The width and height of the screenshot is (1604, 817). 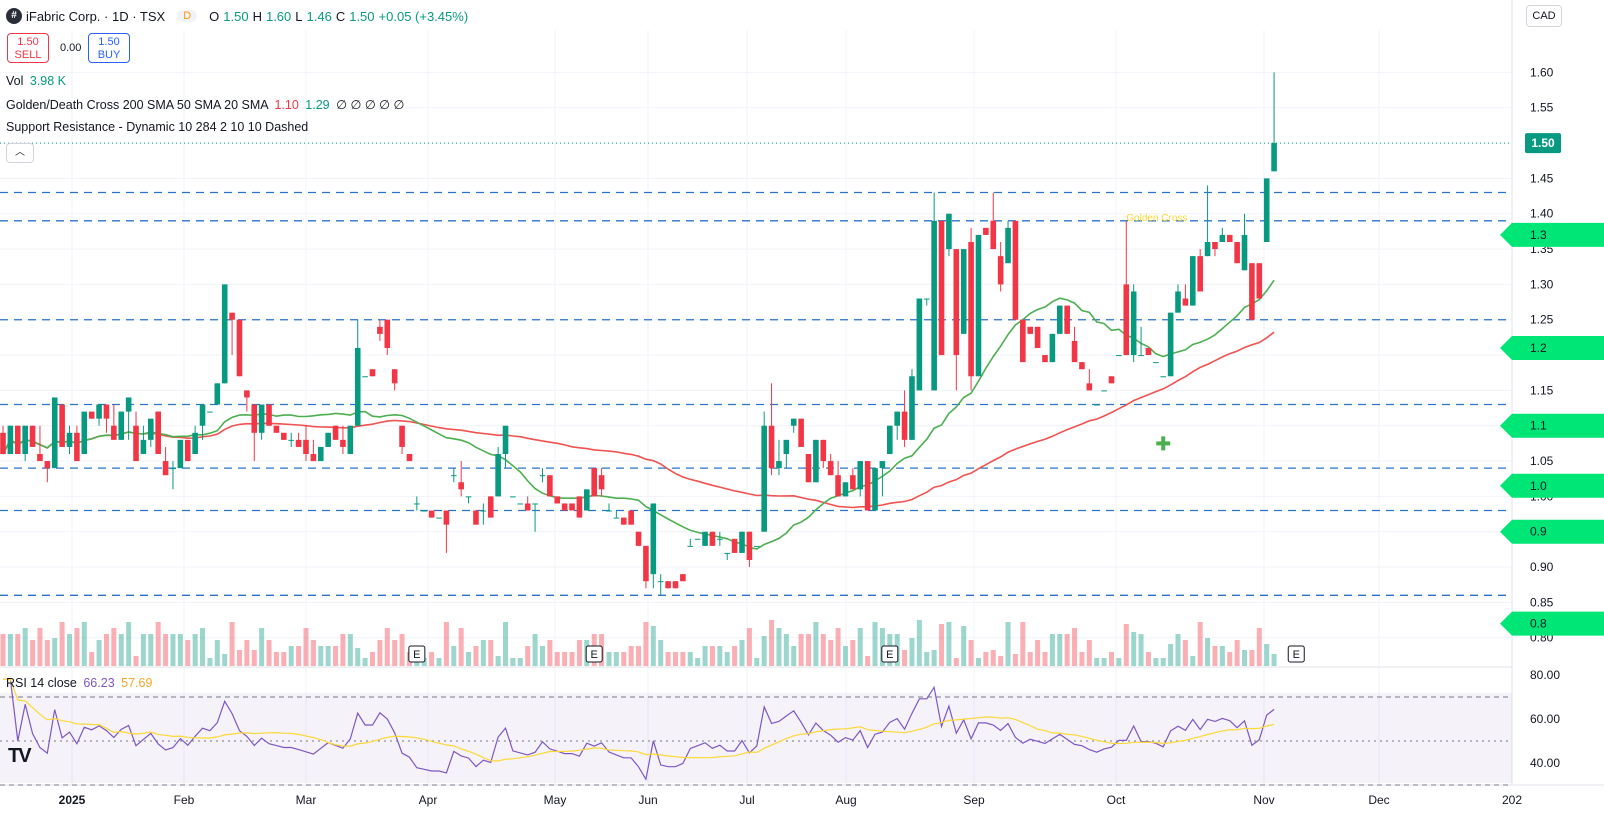 What do you see at coordinates (746, 800) in the screenshot?
I see `time-tick-label: Jul` at bounding box center [746, 800].